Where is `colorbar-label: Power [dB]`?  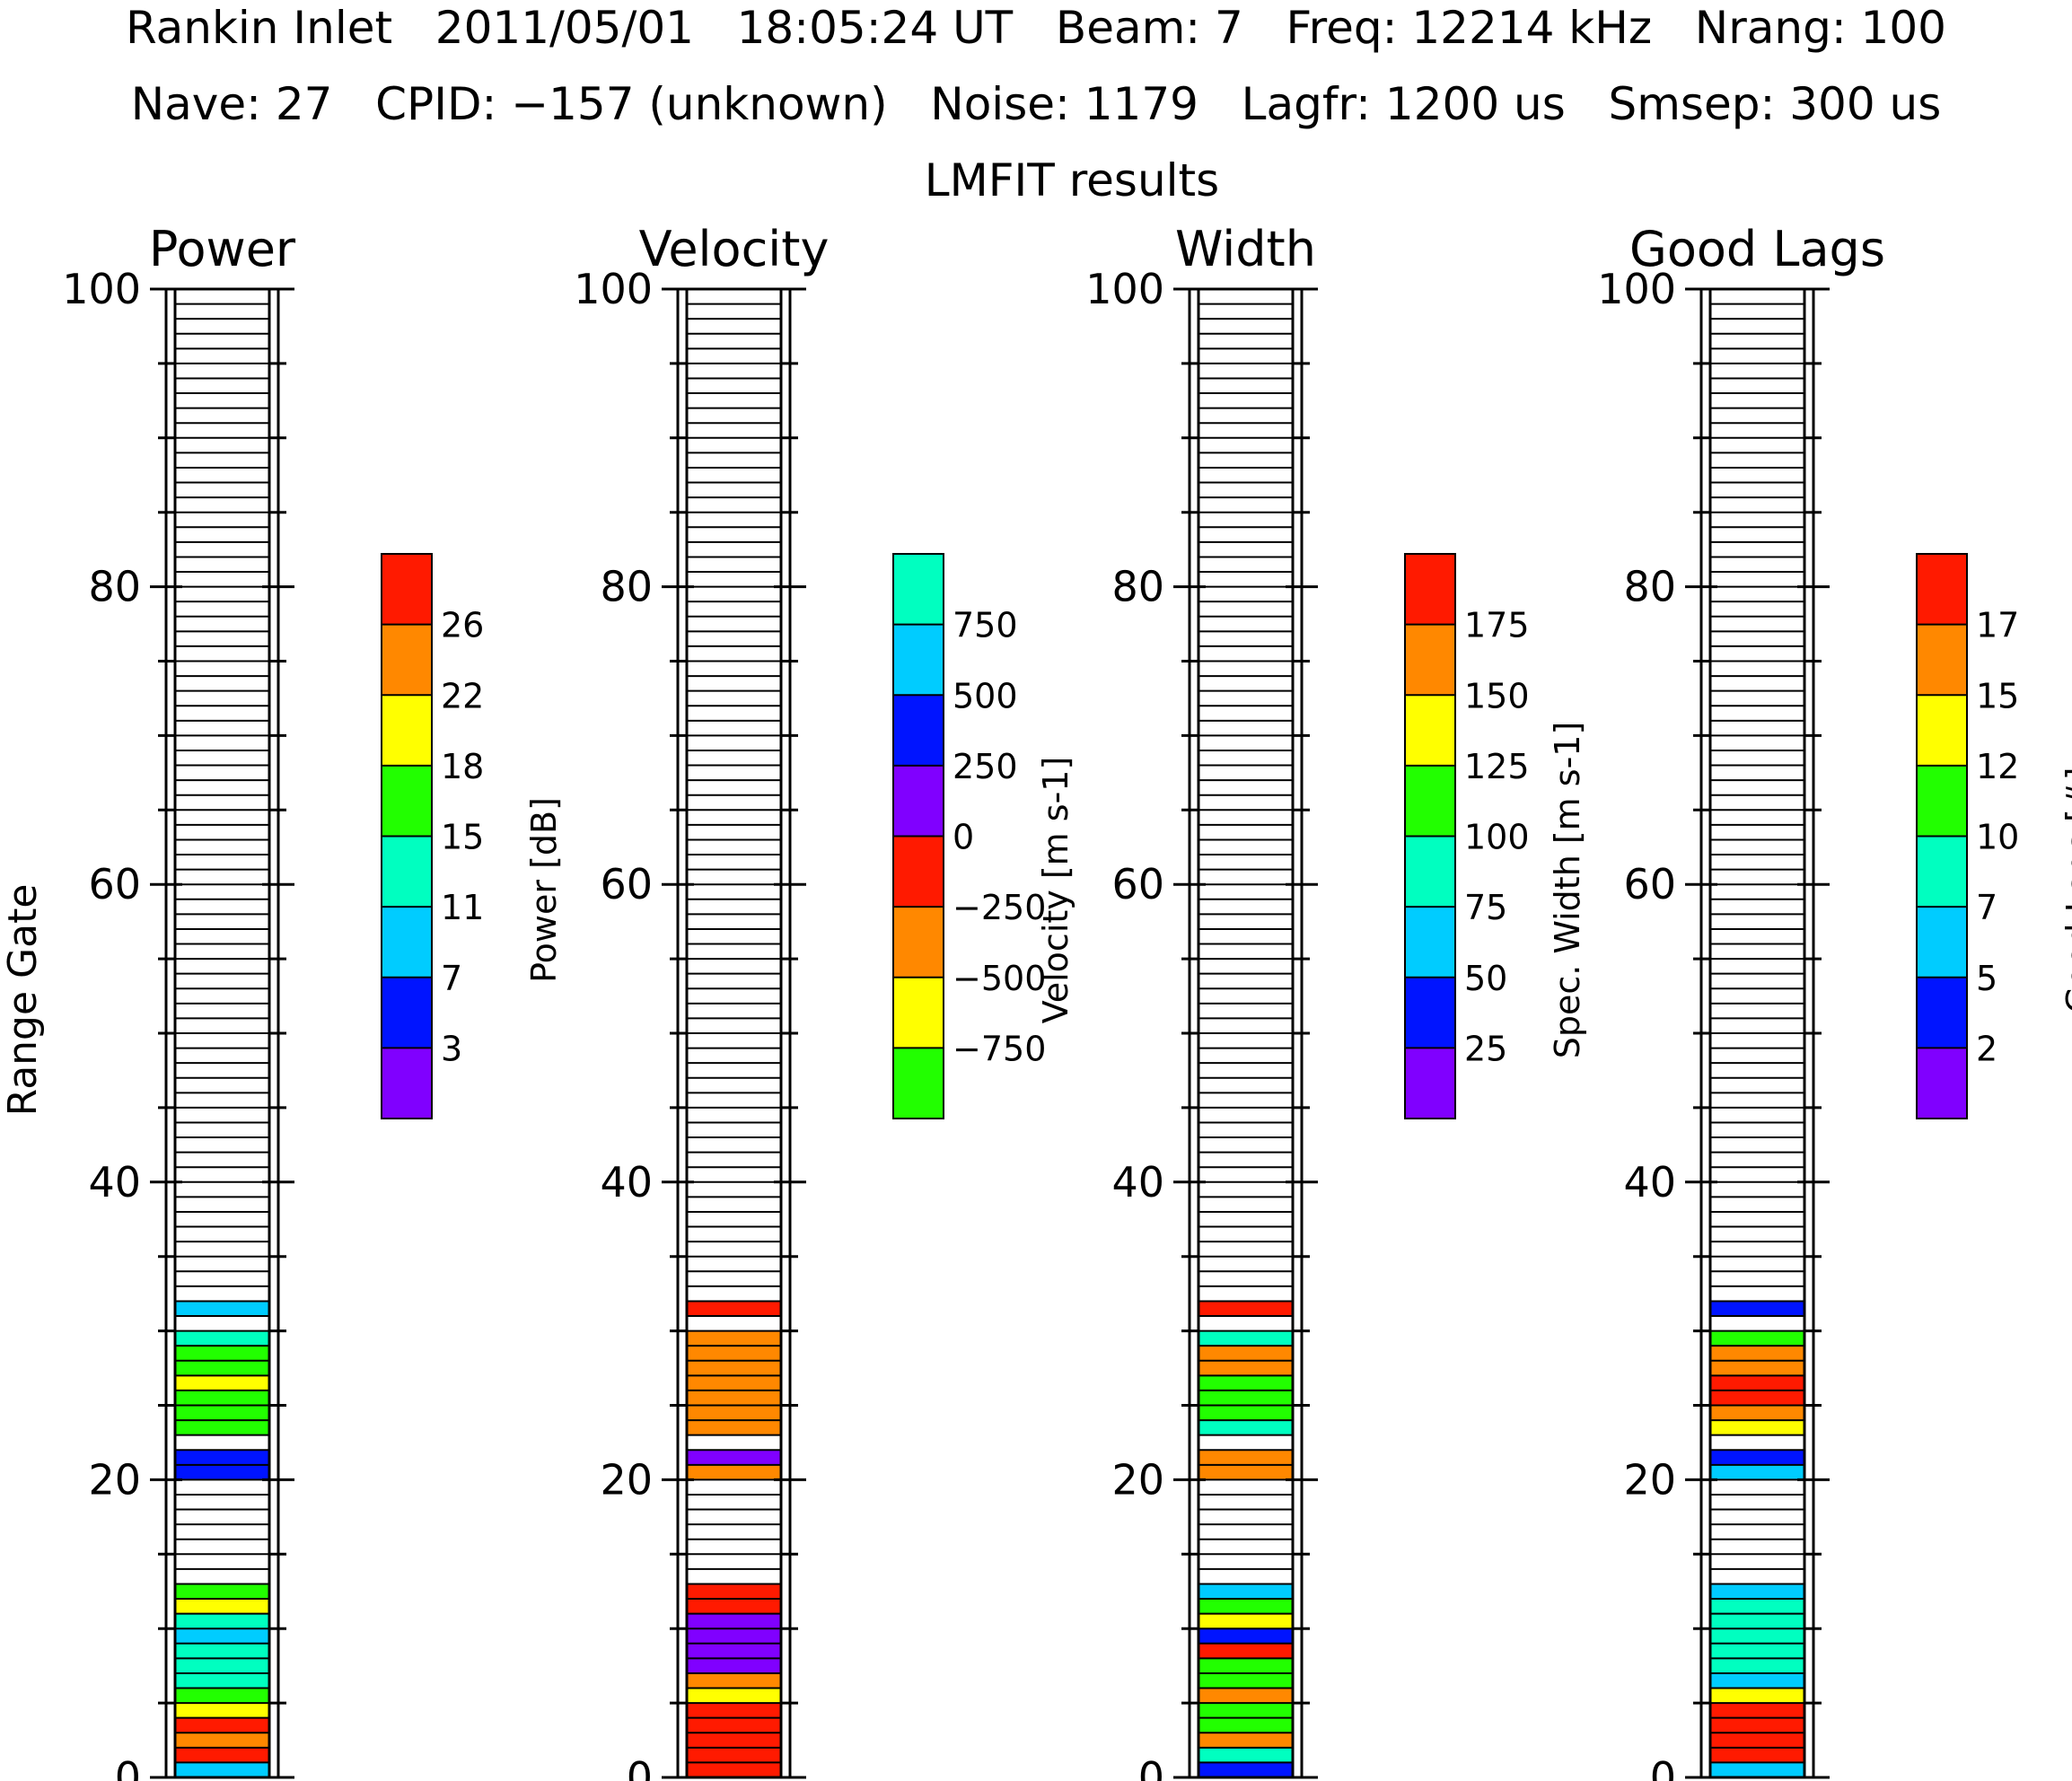 colorbar-label: Power [dB] is located at coordinates (544, 890).